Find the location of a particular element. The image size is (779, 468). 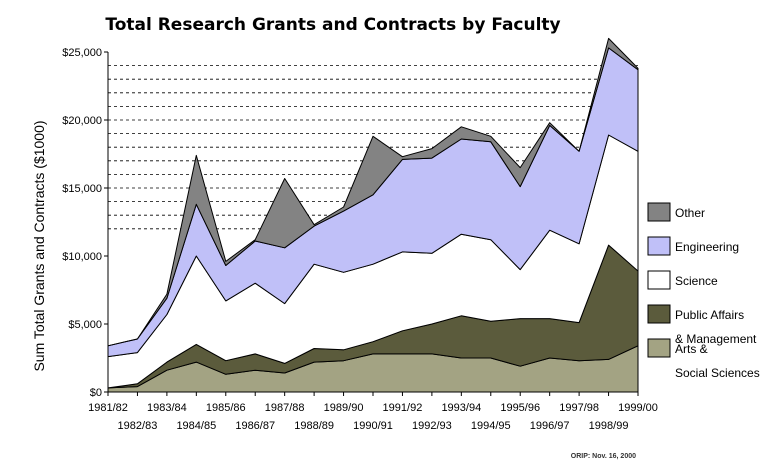

x-tick-label: 1999/00 is located at coordinates (638, 408).